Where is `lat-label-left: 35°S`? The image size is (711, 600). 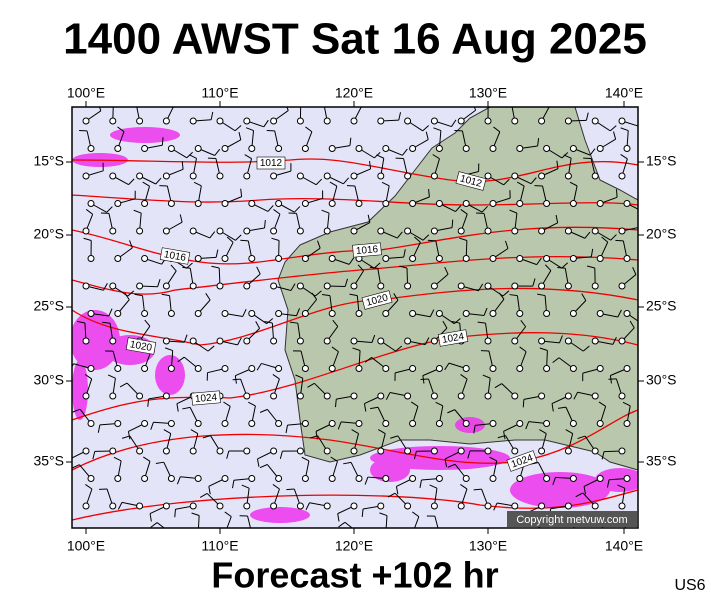 lat-label-left: 35°S is located at coordinates (48, 461).